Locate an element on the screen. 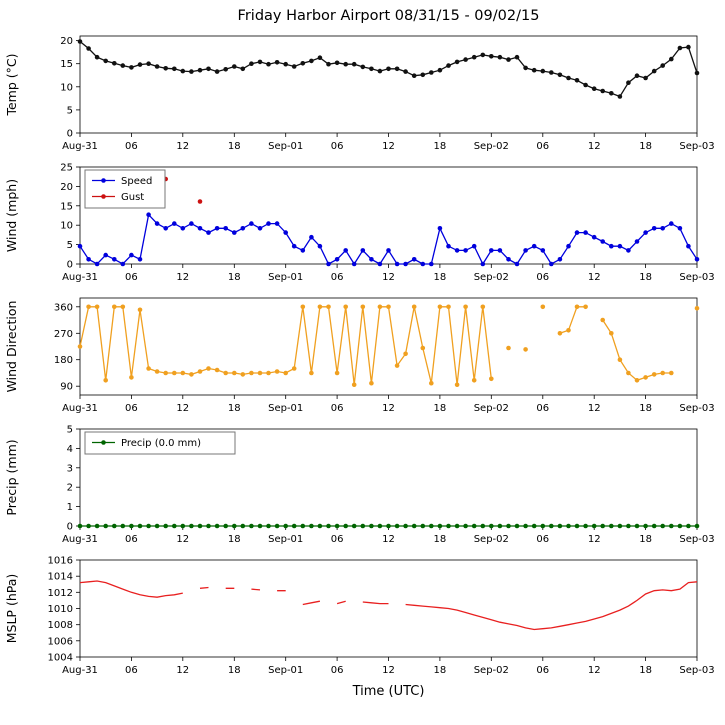 The image size is (725, 725). svg-text: 3 is located at coordinates (70, 468).